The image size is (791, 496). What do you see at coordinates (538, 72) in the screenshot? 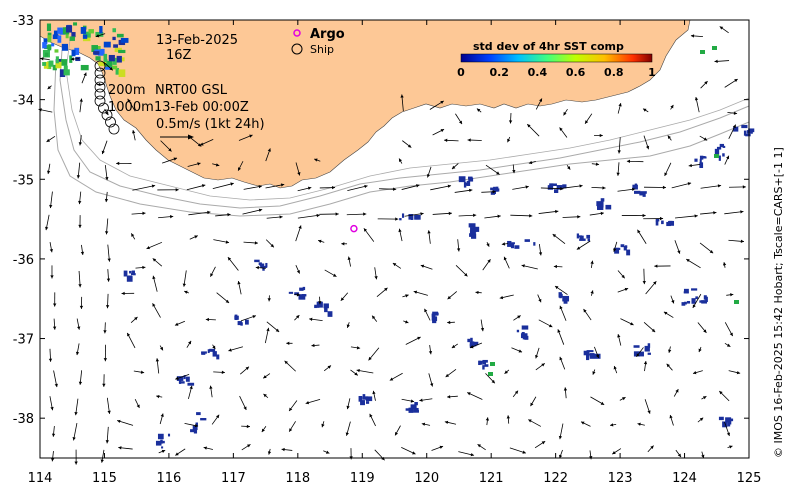
I see `colorbar-tick-label: 0.4` at bounding box center [538, 72].